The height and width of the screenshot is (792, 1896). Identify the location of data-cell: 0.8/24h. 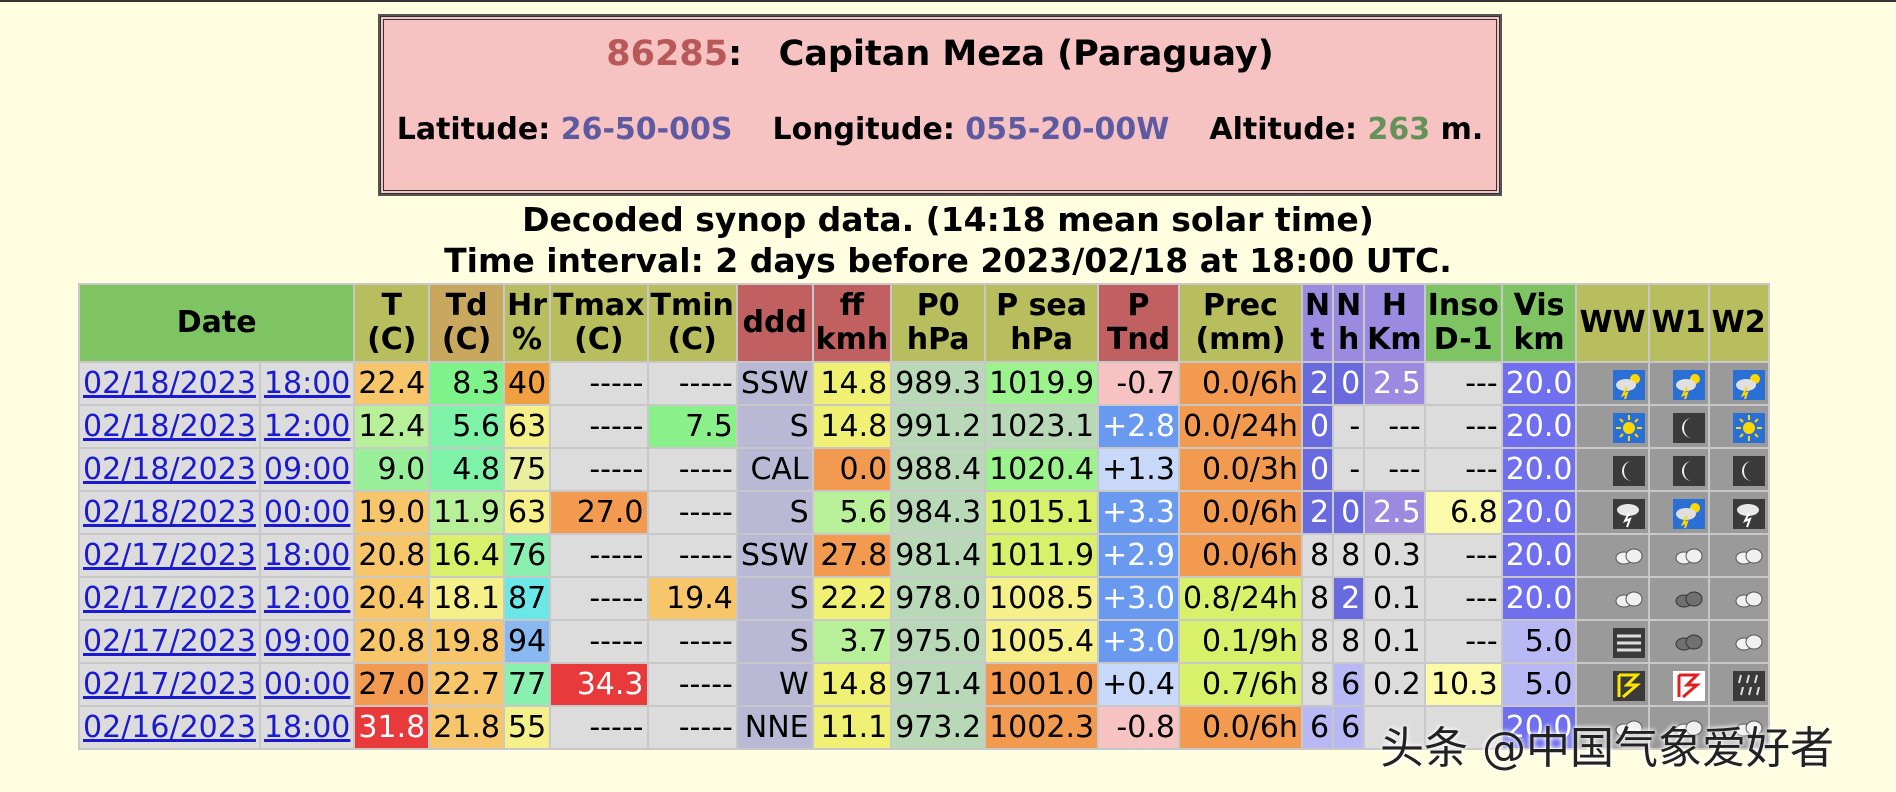
(1240, 598).